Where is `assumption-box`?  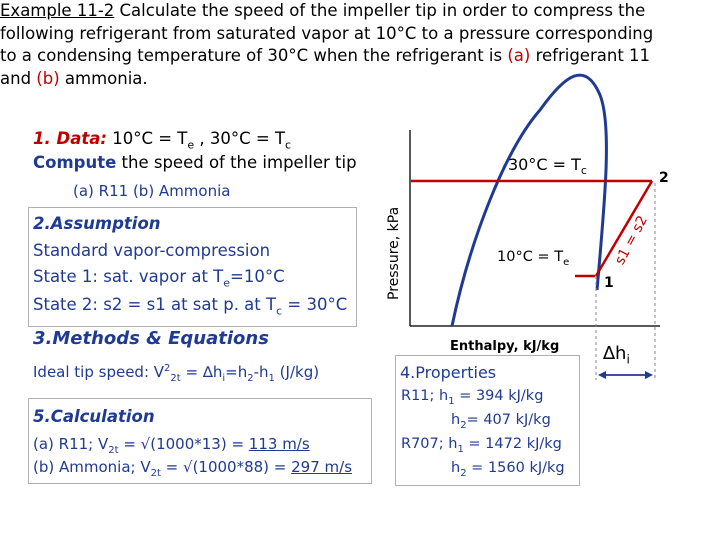 assumption-box is located at coordinates (192, 267).